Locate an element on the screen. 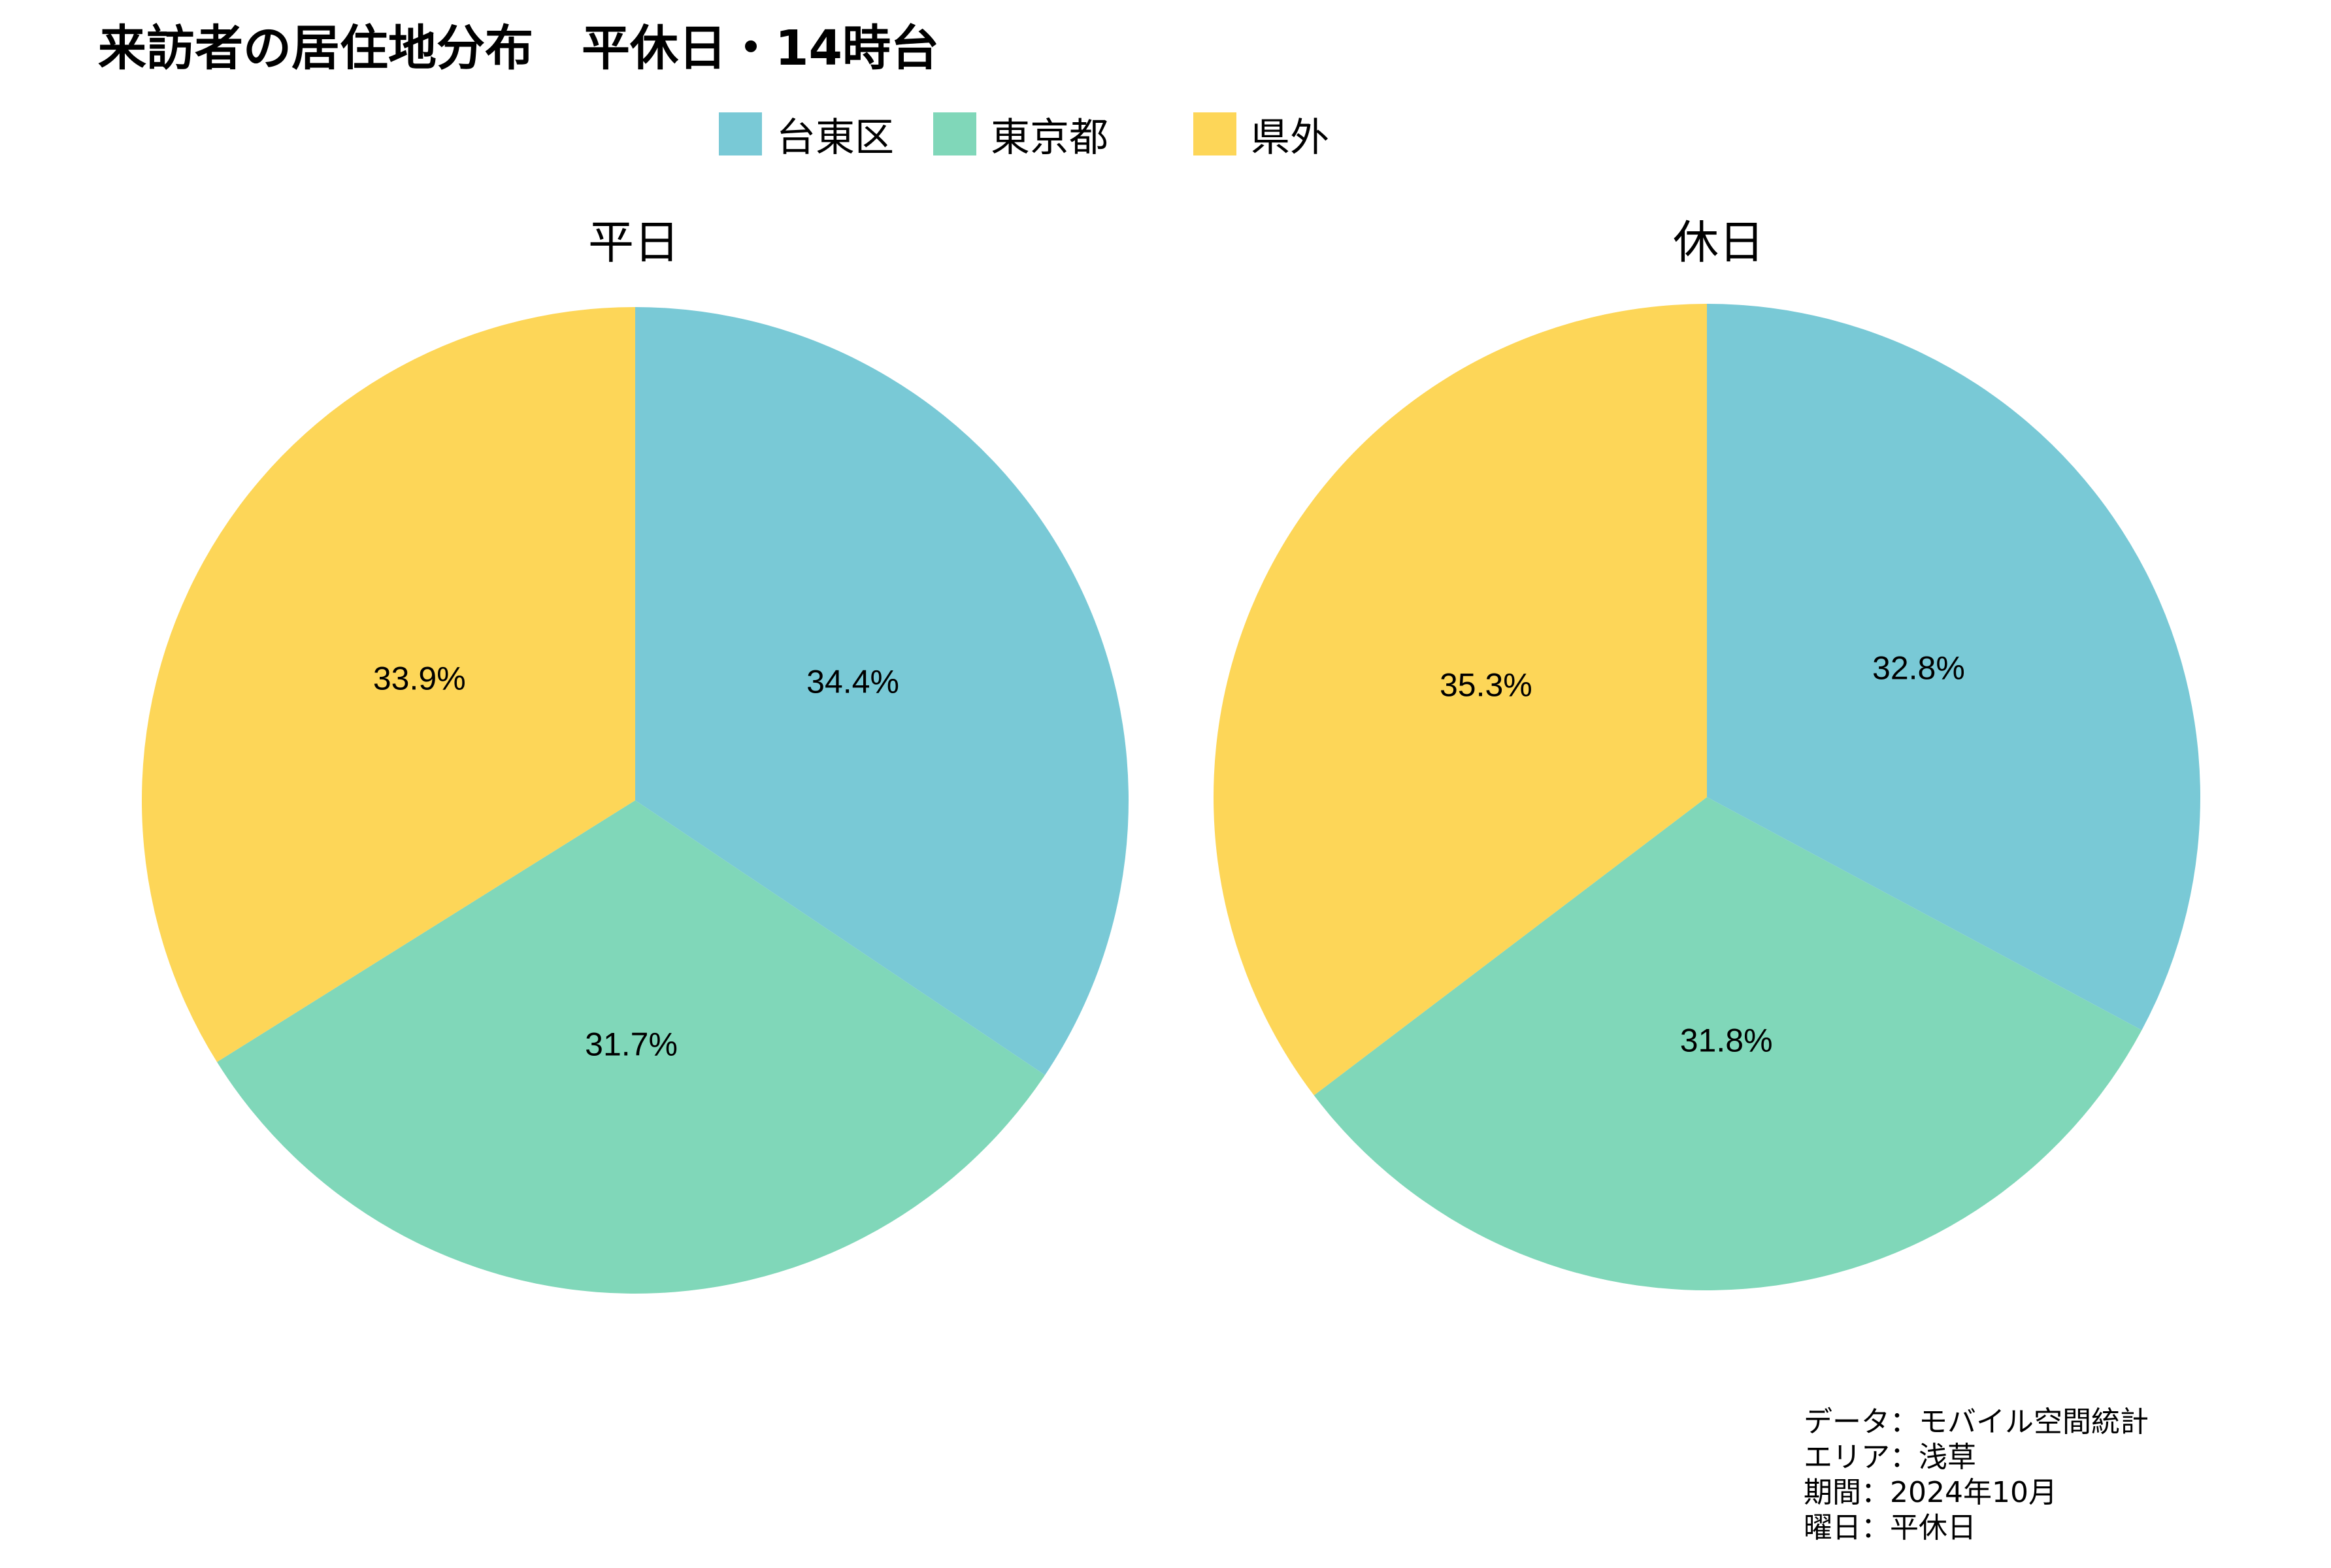 The height and width of the screenshot is (1568, 2331). pie-label-weekday-tokyo: 31.7% is located at coordinates (631, 1044).